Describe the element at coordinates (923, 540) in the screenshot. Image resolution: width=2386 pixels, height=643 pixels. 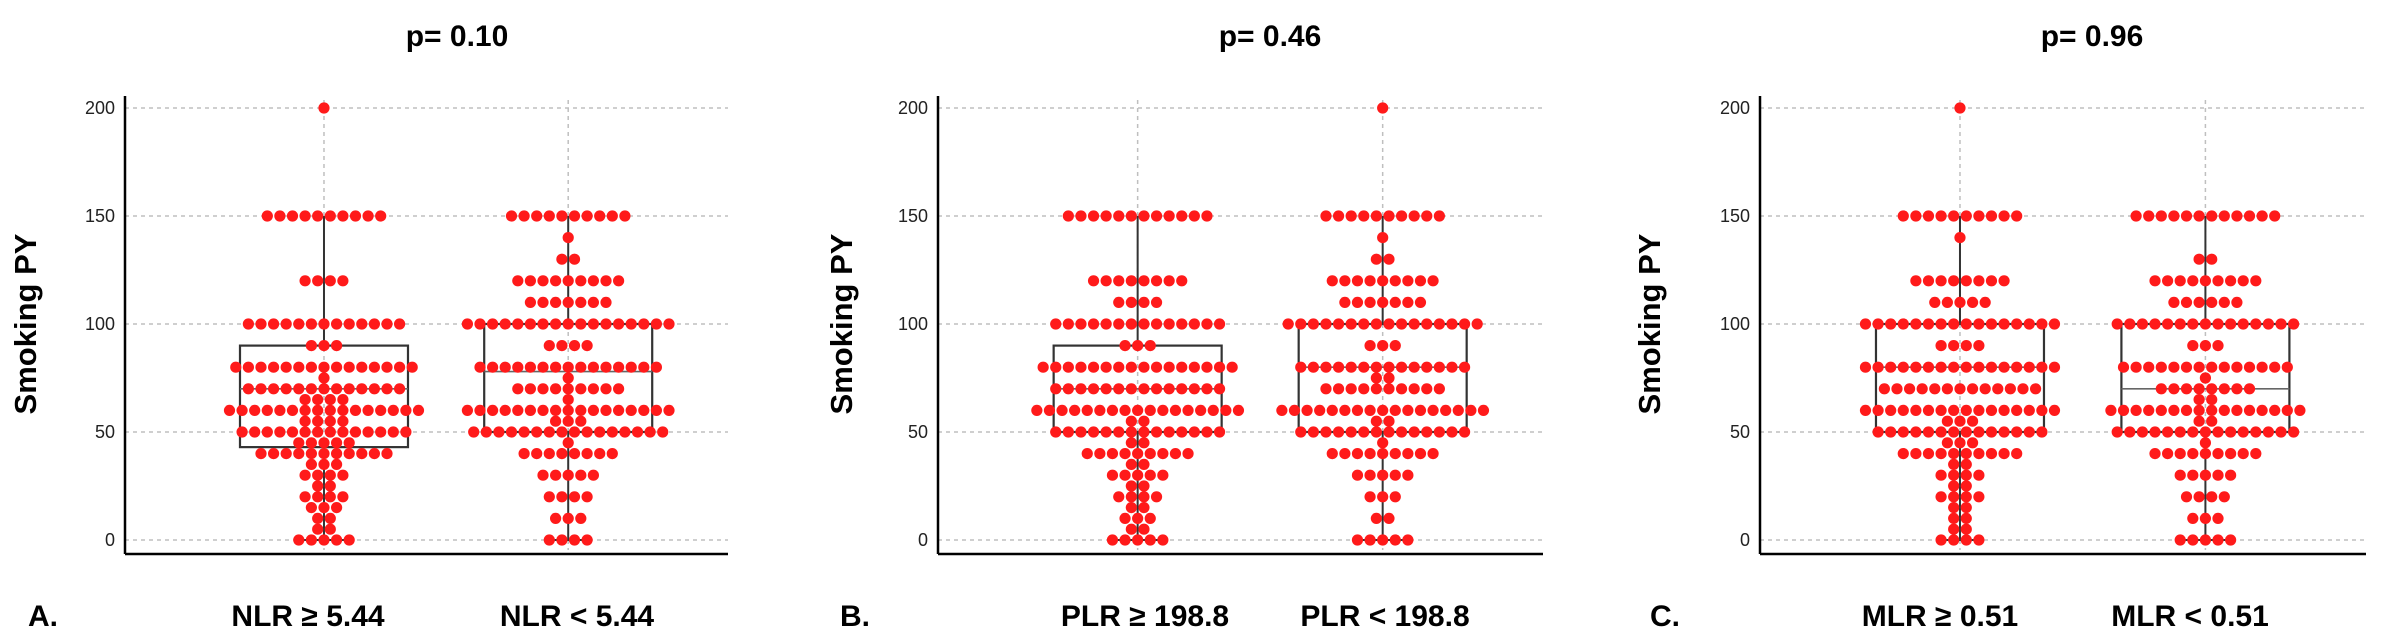
I see `y-tick-label: 0` at that location.